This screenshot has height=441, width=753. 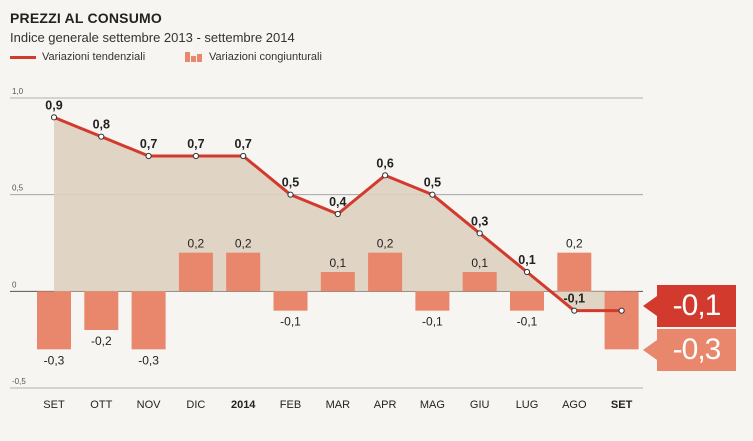 I want to click on line-value-label: 0,6, so click(x=384, y=163).